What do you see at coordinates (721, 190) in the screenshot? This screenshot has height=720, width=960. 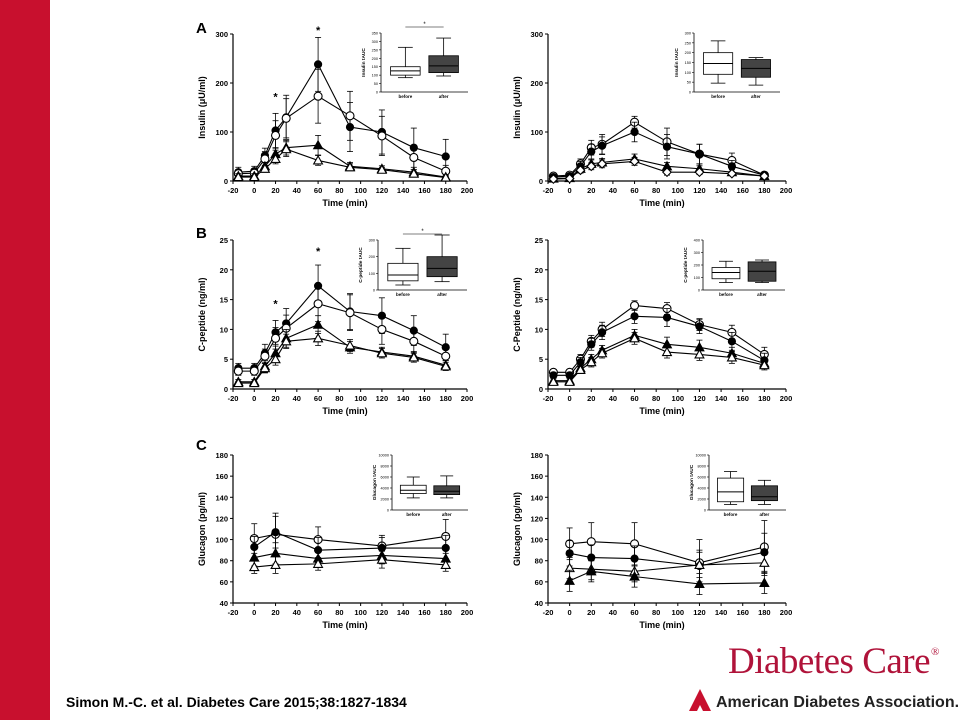 I see `x-tick-label: 140` at bounding box center [721, 190].